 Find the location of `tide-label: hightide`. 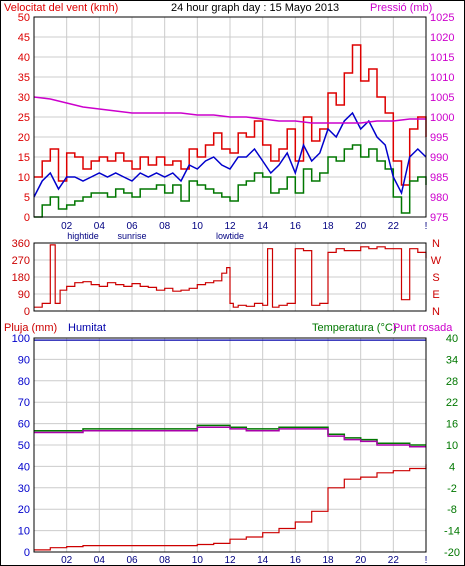

tide-label: hightide is located at coordinates (83, 236).